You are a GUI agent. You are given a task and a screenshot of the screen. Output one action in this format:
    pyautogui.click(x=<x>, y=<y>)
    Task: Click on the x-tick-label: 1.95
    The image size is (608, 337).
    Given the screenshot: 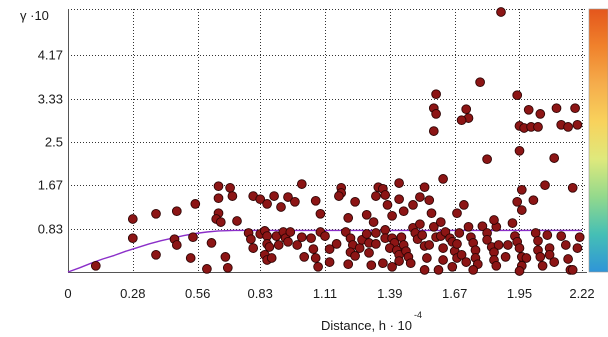 What is the action you would take?
    pyautogui.click(x=519, y=293)
    